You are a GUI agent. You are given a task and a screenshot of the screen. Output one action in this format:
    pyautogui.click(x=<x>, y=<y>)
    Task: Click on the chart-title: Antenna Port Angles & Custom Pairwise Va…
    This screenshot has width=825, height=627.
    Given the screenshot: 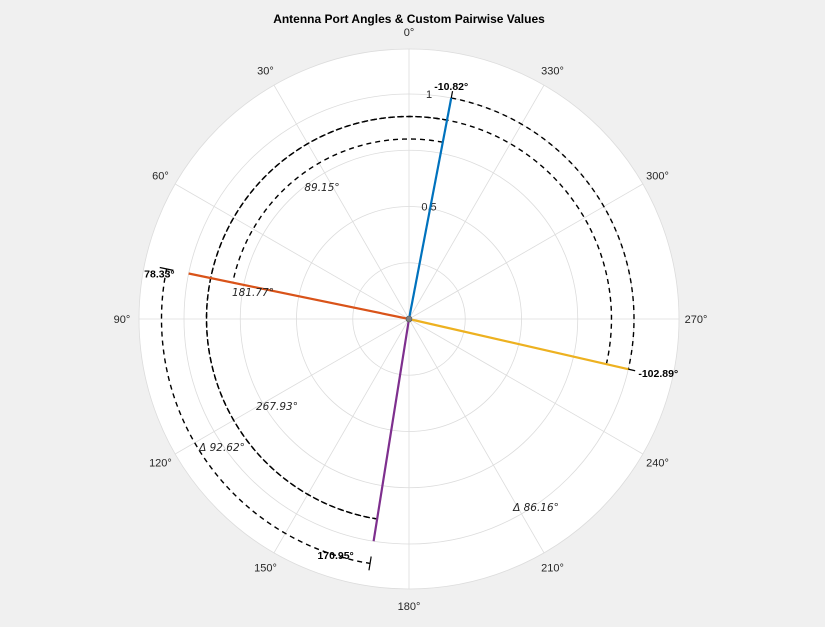 What is the action you would take?
    pyautogui.click(x=409, y=19)
    